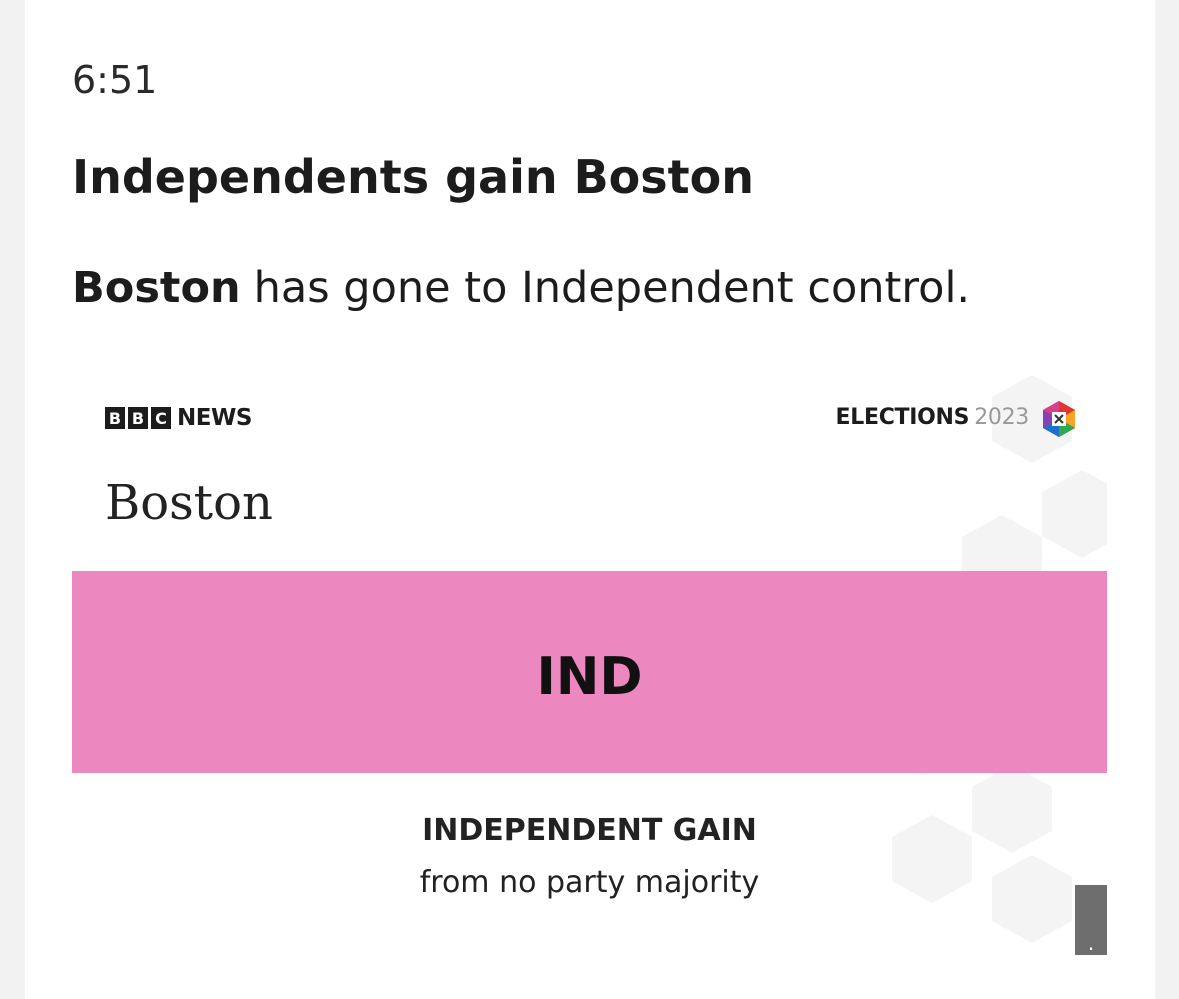  Describe the element at coordinates (413, 177) in the screenshot. I see `post-headline: Independents gain Boston` at that location.